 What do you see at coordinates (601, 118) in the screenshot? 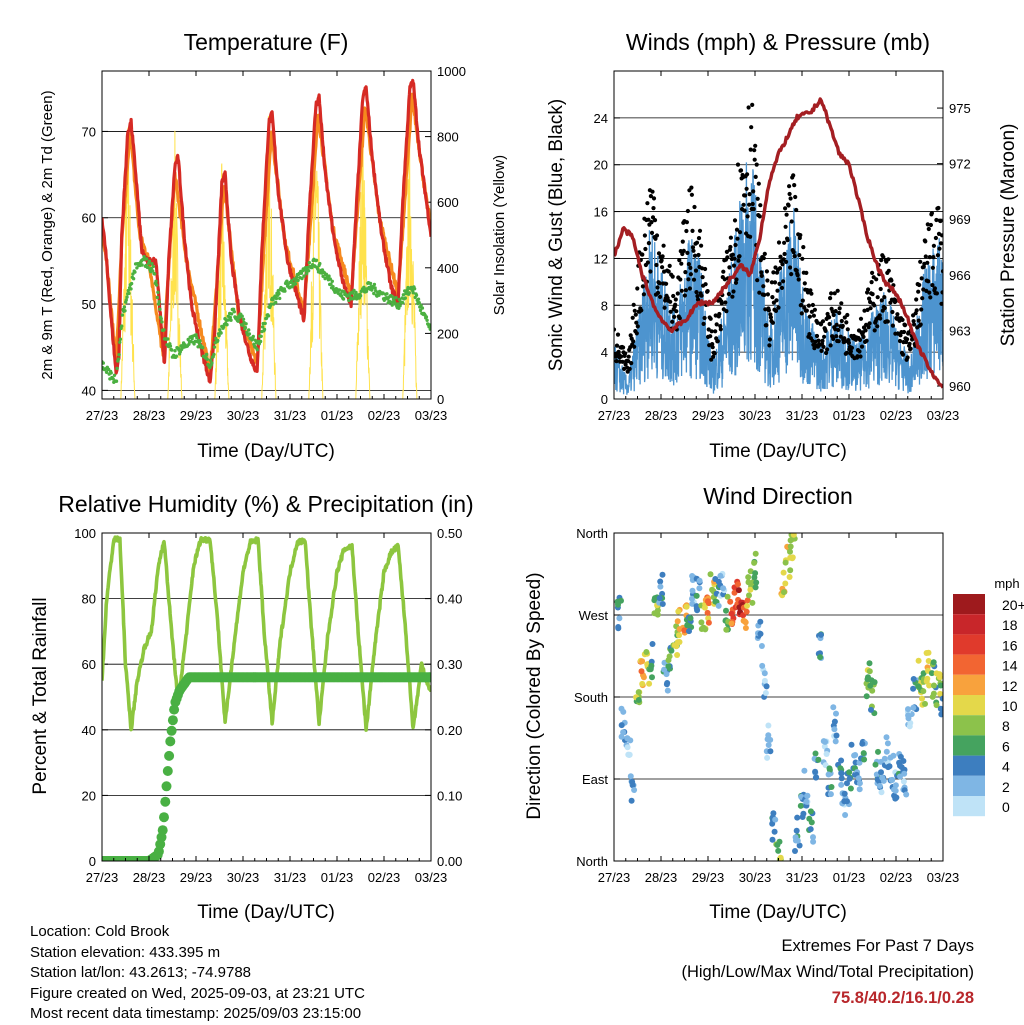
I see `y-tick-label: 24` at bounding box center [601, 118].